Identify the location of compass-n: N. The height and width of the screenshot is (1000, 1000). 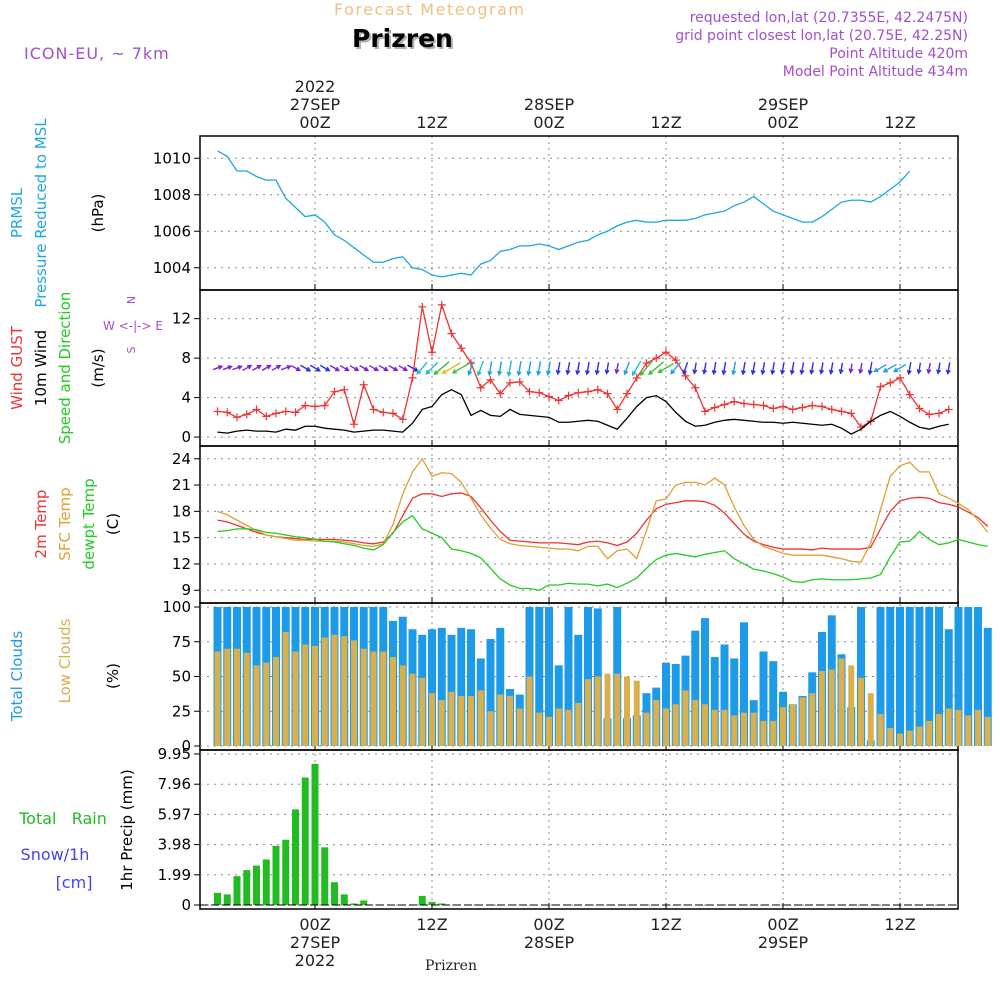
(131, 300).